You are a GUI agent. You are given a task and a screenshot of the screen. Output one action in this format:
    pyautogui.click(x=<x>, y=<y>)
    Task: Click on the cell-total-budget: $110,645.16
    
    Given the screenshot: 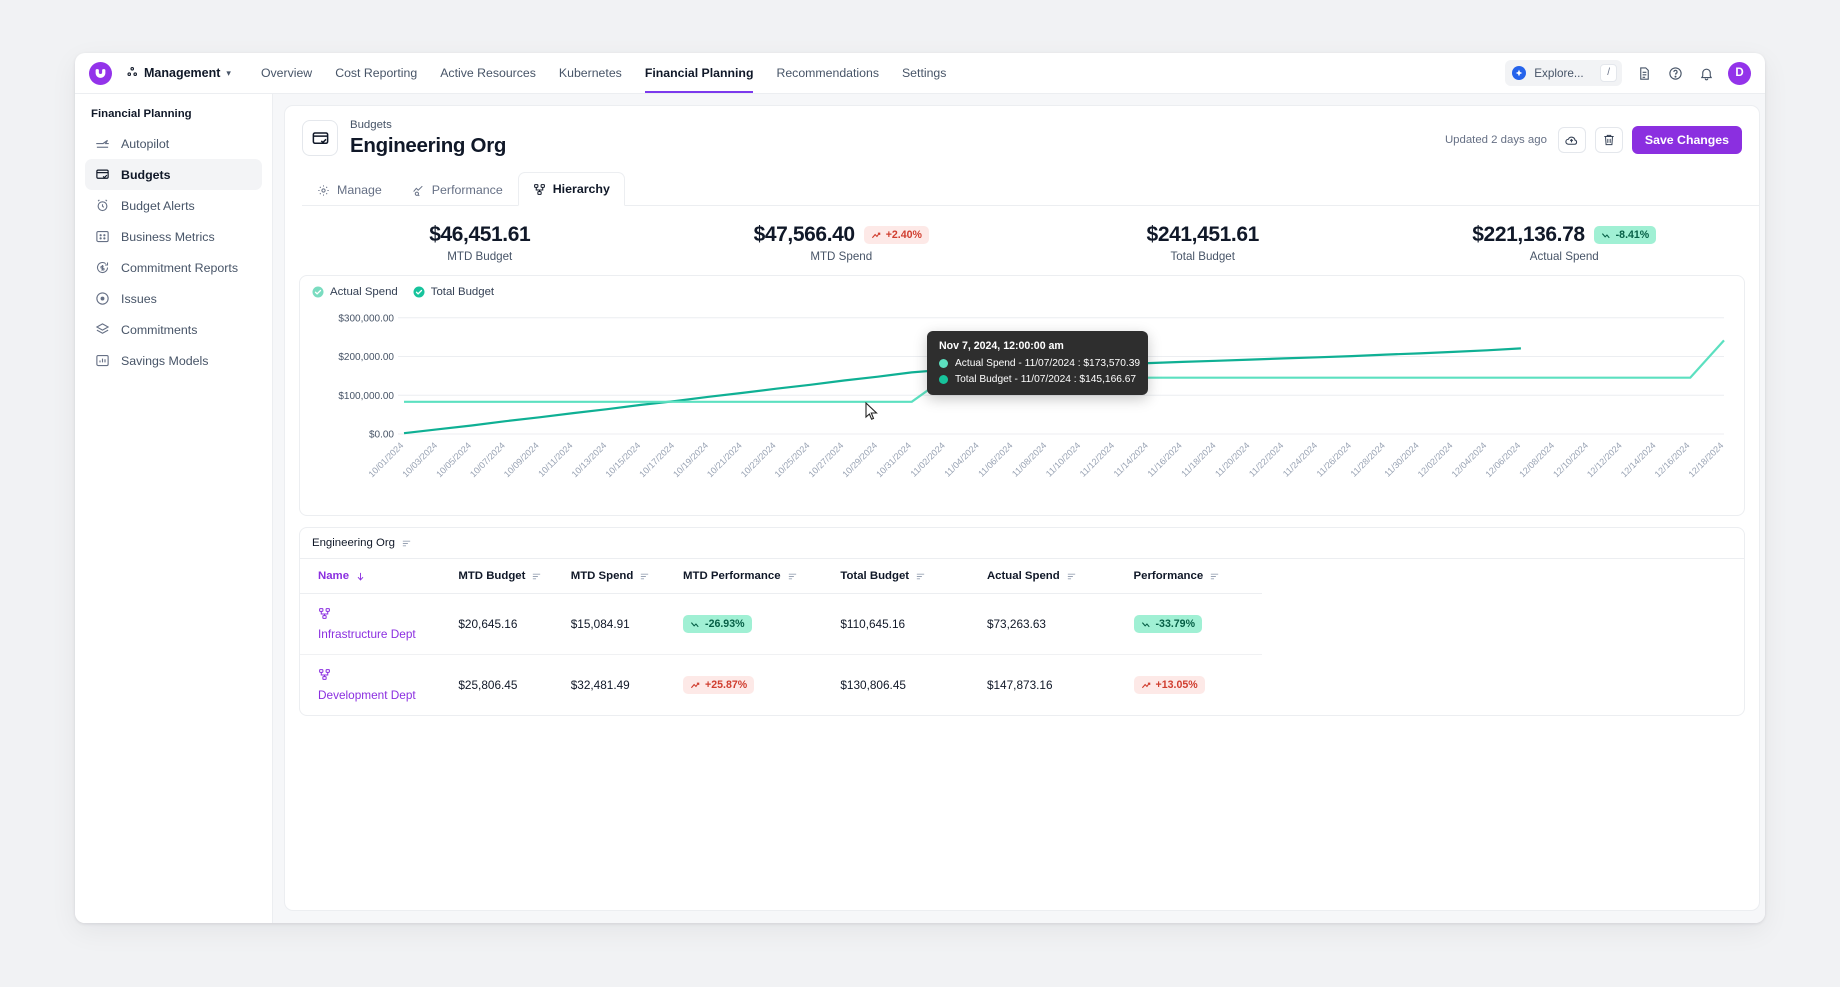 What is the action you would take?
    pyautogui.click(x=913, y=624)
    